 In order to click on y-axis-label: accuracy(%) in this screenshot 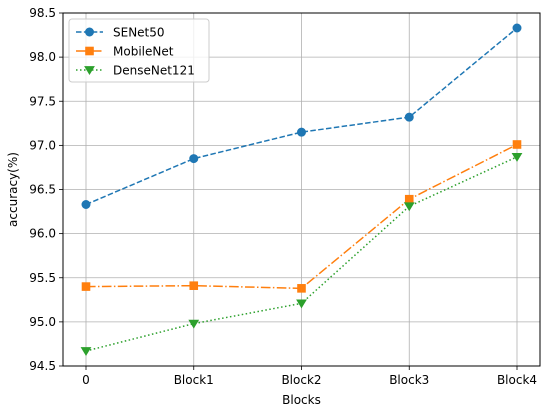, I will do `click(13, 189)`.